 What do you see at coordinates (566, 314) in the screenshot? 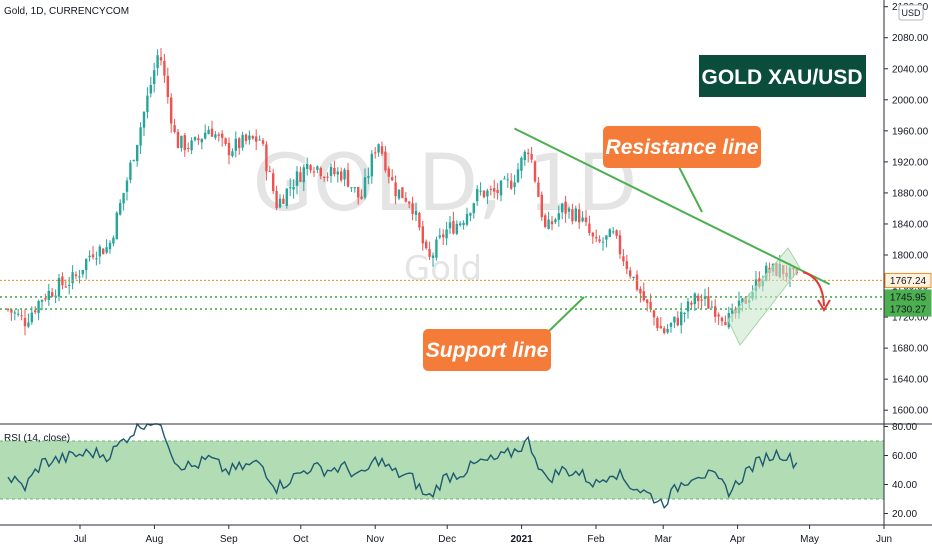
I see `support-pointer` at bounding box center [566, 314].